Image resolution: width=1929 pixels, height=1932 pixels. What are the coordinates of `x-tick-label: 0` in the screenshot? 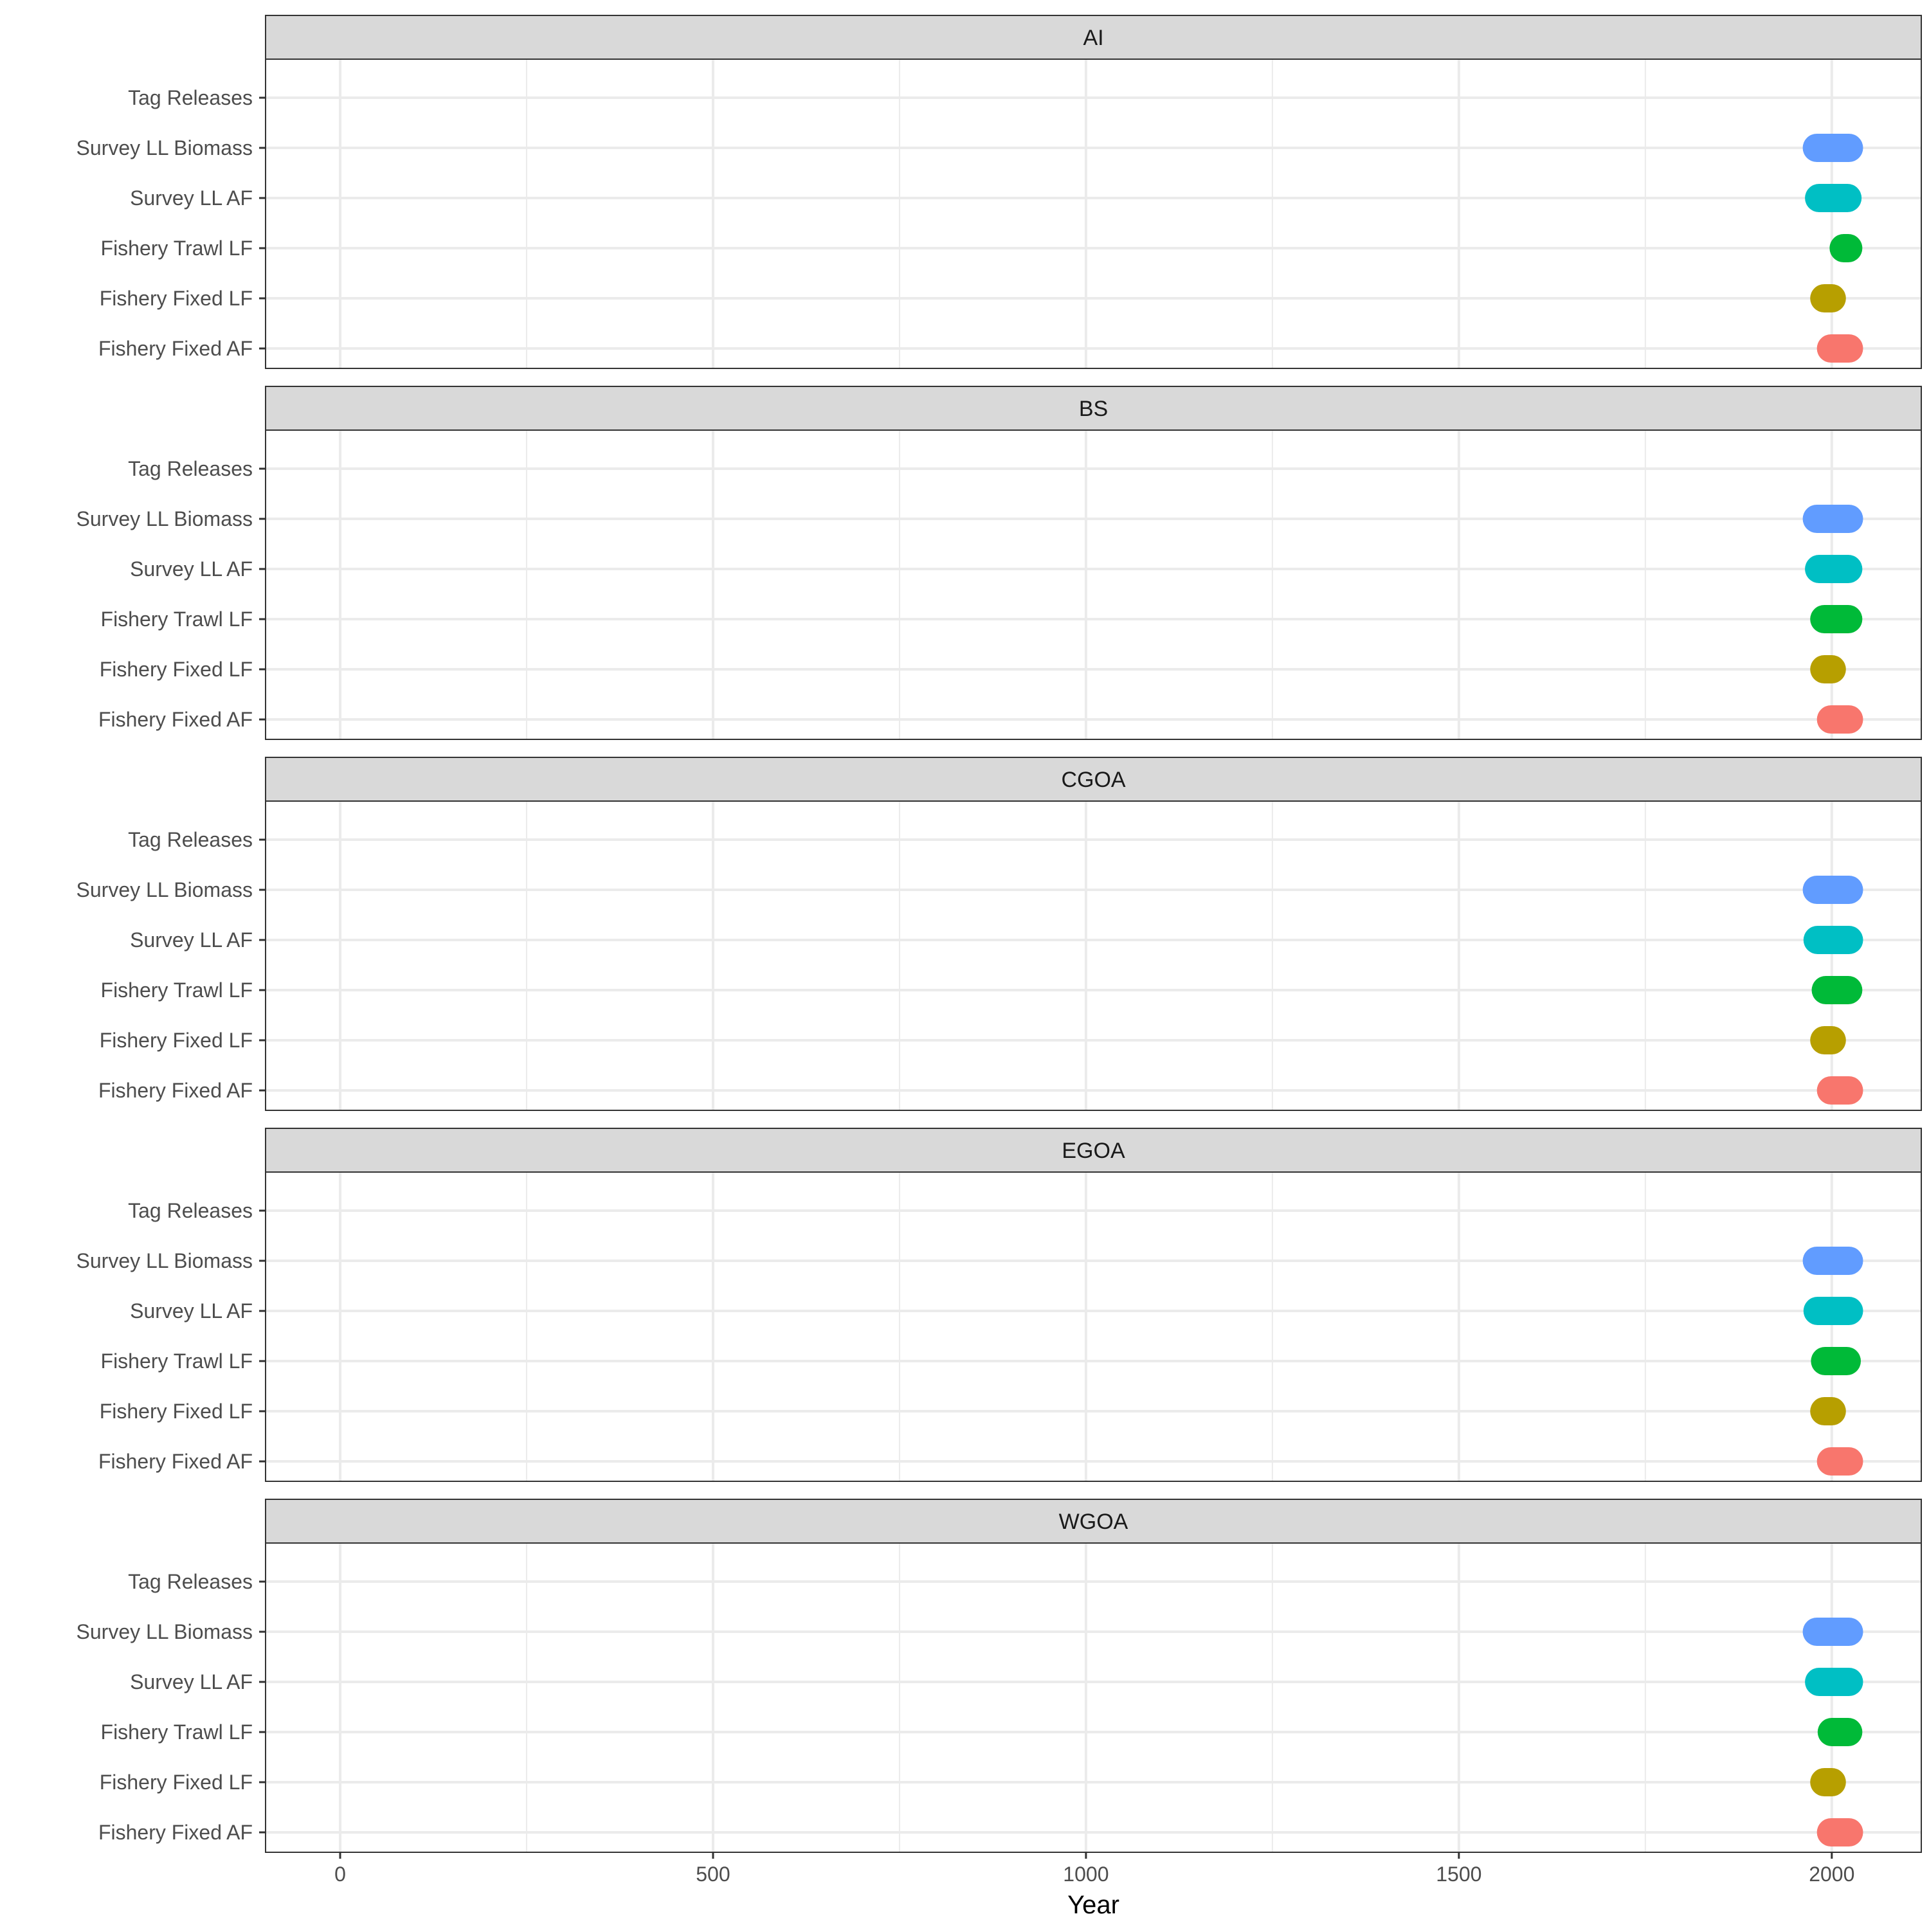 It's located at (340, 1874).